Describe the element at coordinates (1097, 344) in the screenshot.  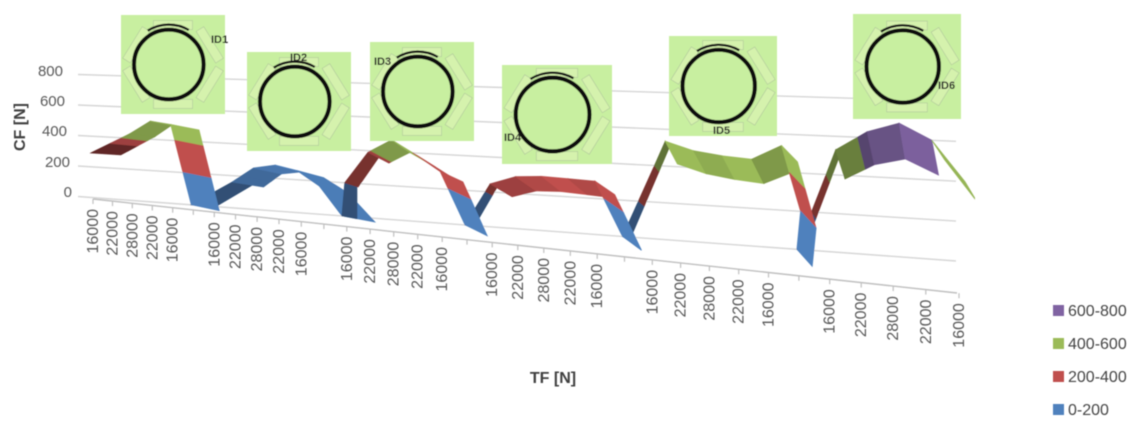
I see `svg-text: 400-600` at that location.